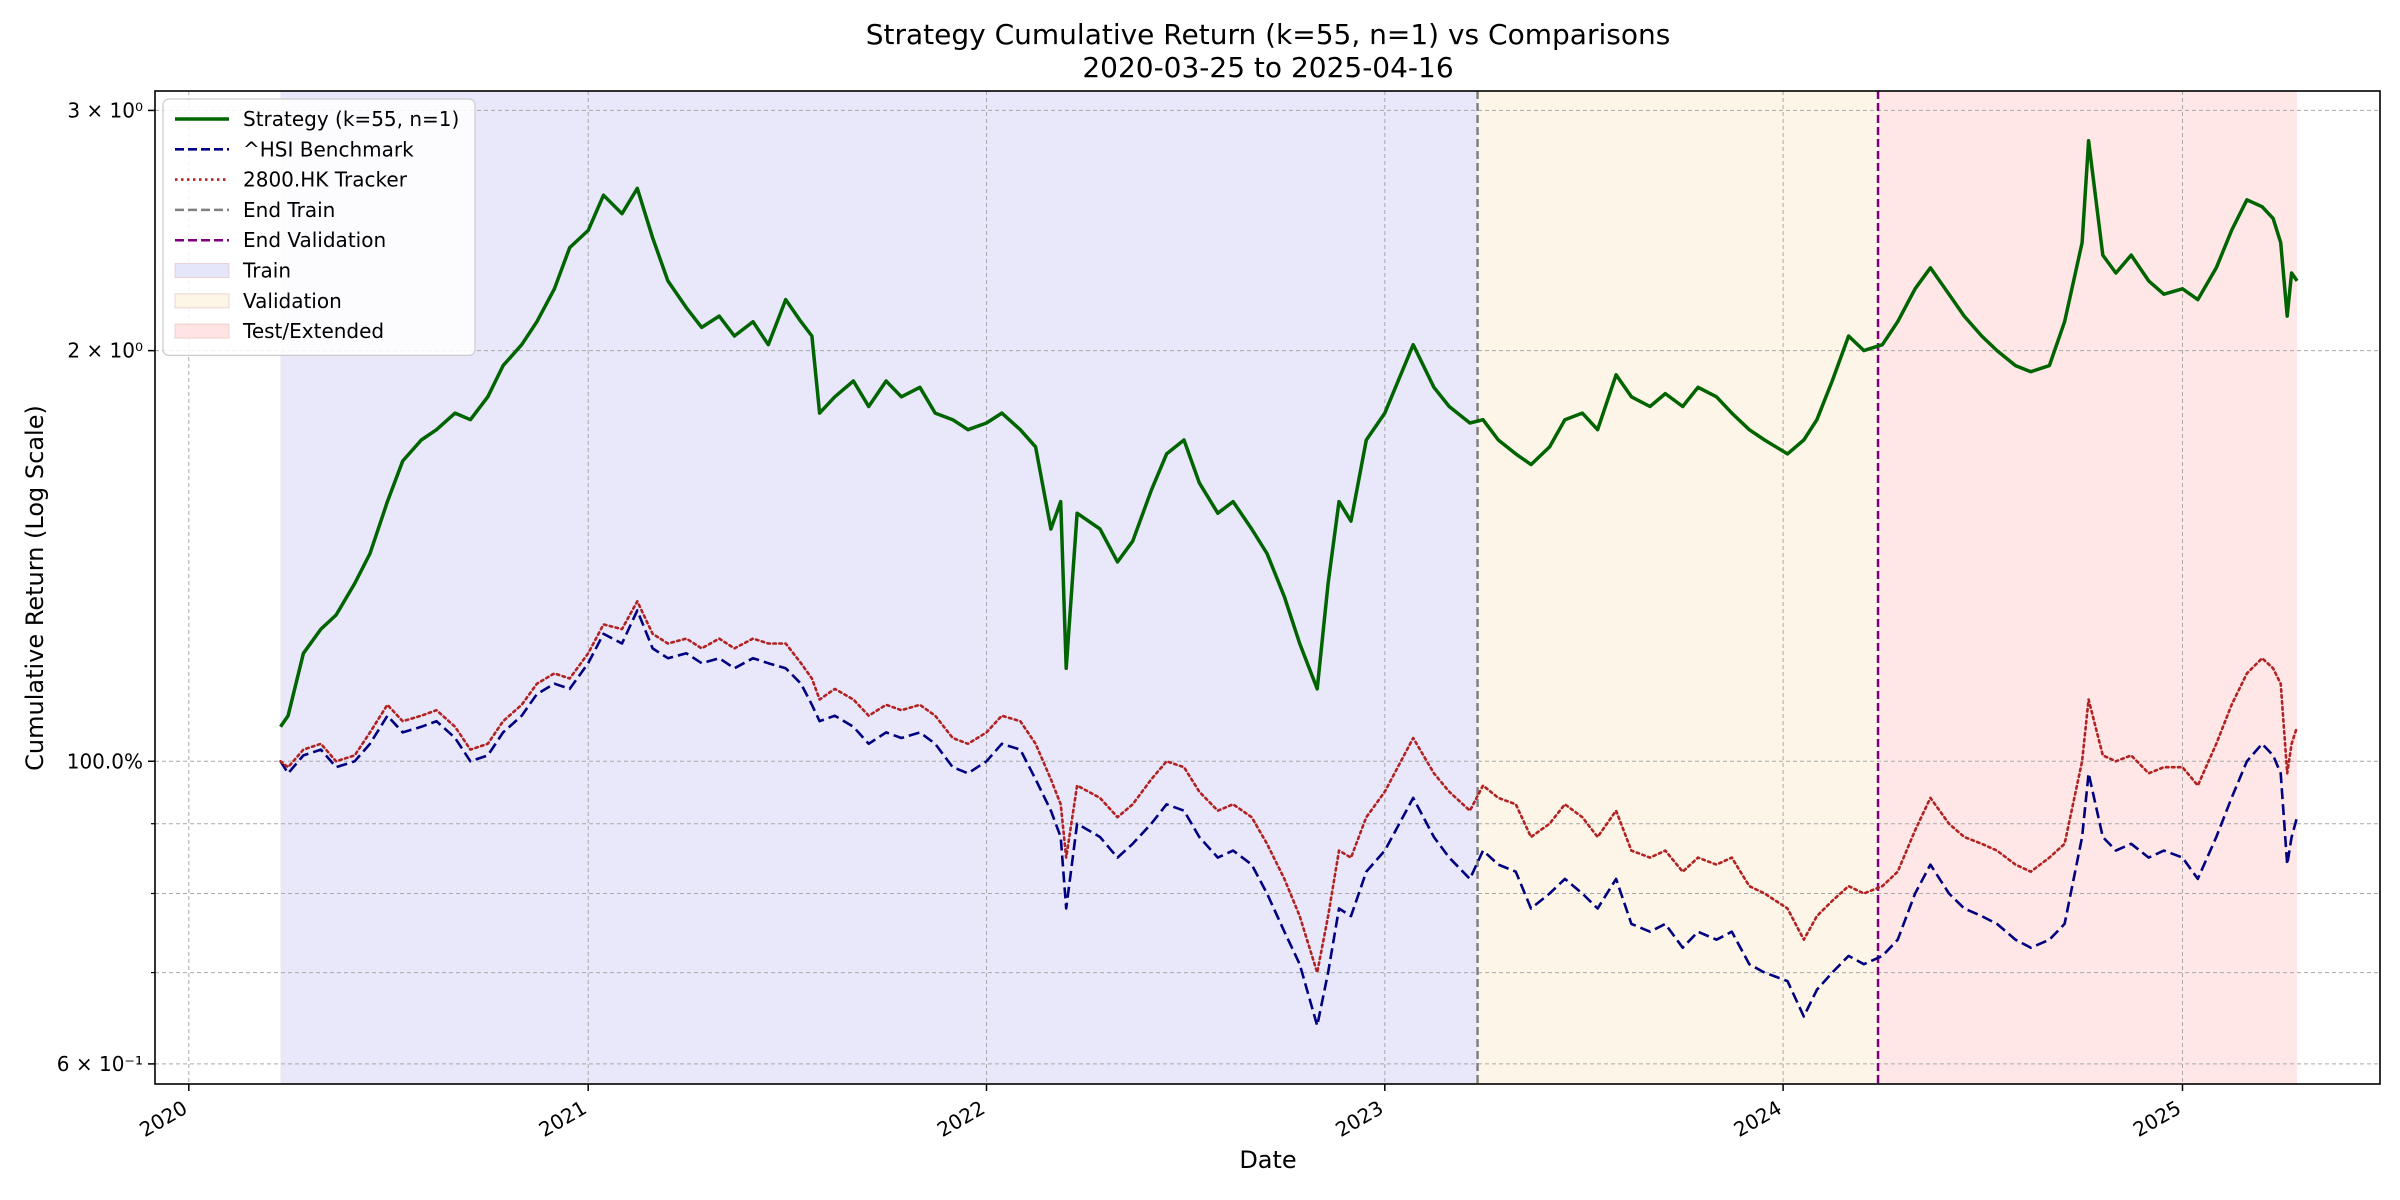 Image resolution: width=2400 pixels, height=1200 pixels. Describe the element at coordinates (292, 301) in the screenshot. I see `legend-label-validation: Validation` at that location.